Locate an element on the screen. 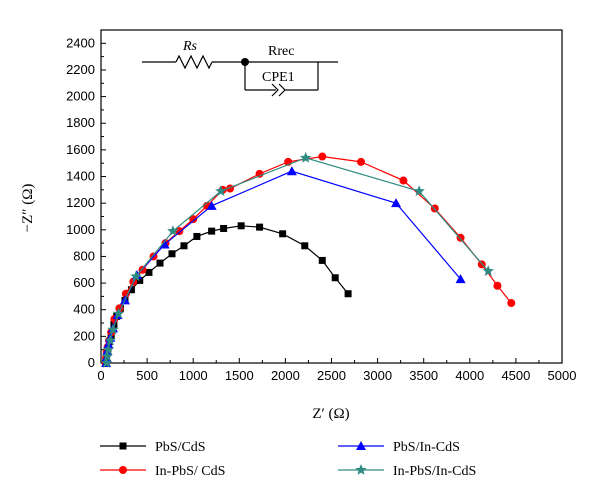 The height and width of the screenshot is (503, 600). y-tick-label: 1600 is located at coordinates (80, 149).